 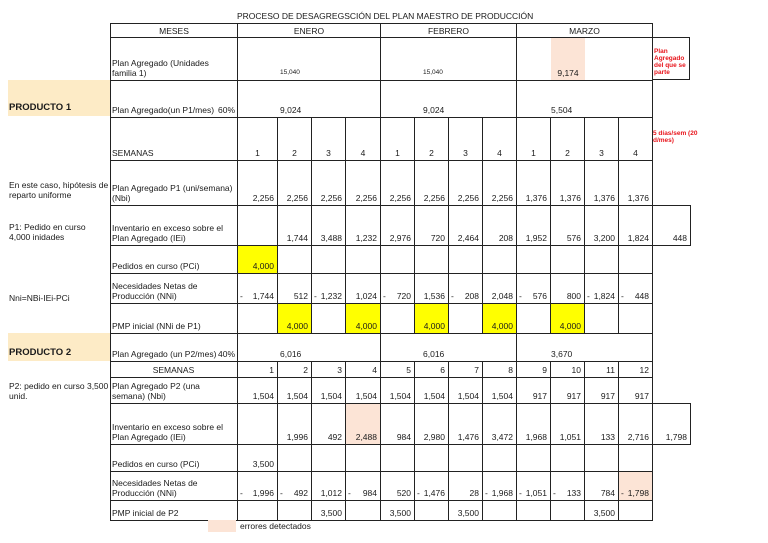 What do you see at coordinates (567, 486) in the screenshot?
I see `week-value-cell: -133` at bounding box center [567, 486].